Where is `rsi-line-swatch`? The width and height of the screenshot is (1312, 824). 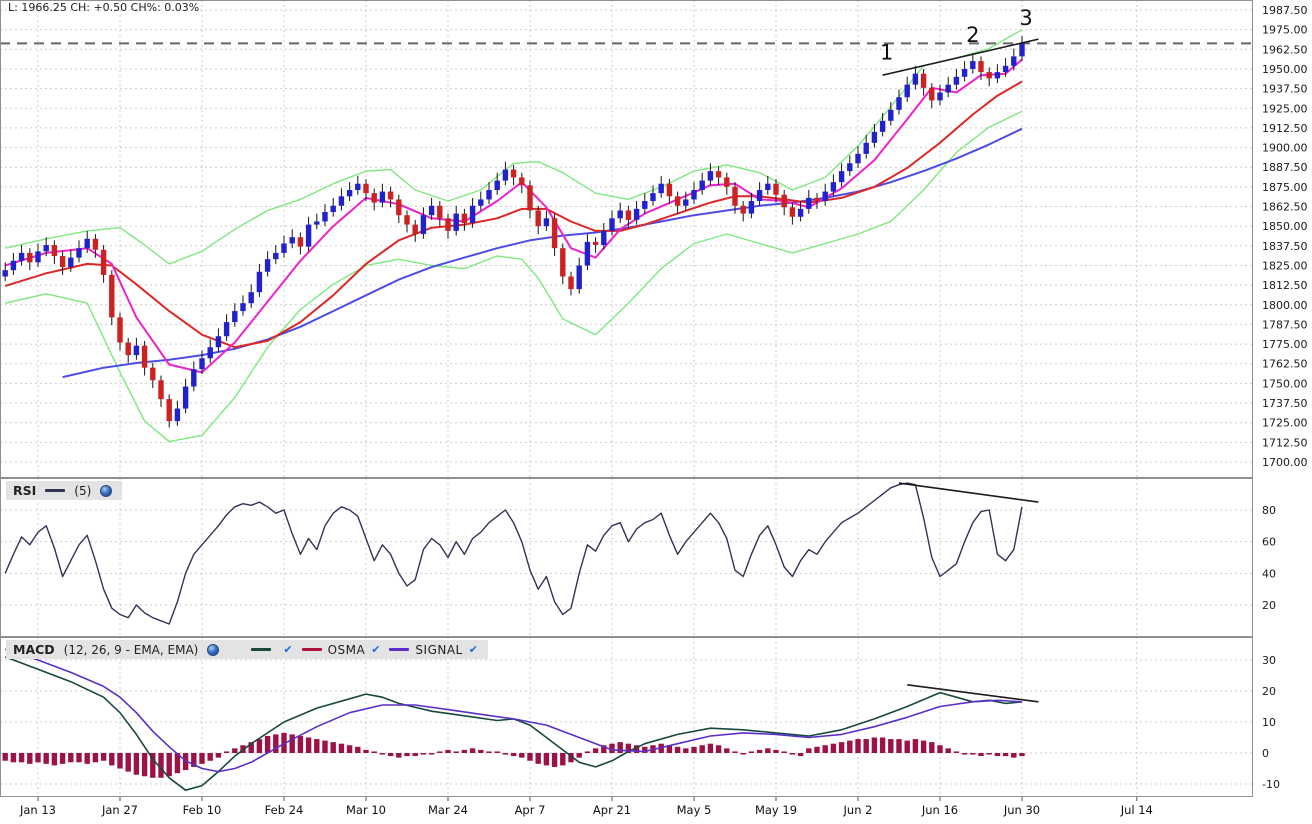
rsi-line-swatch is located at coordinates (55, 490).